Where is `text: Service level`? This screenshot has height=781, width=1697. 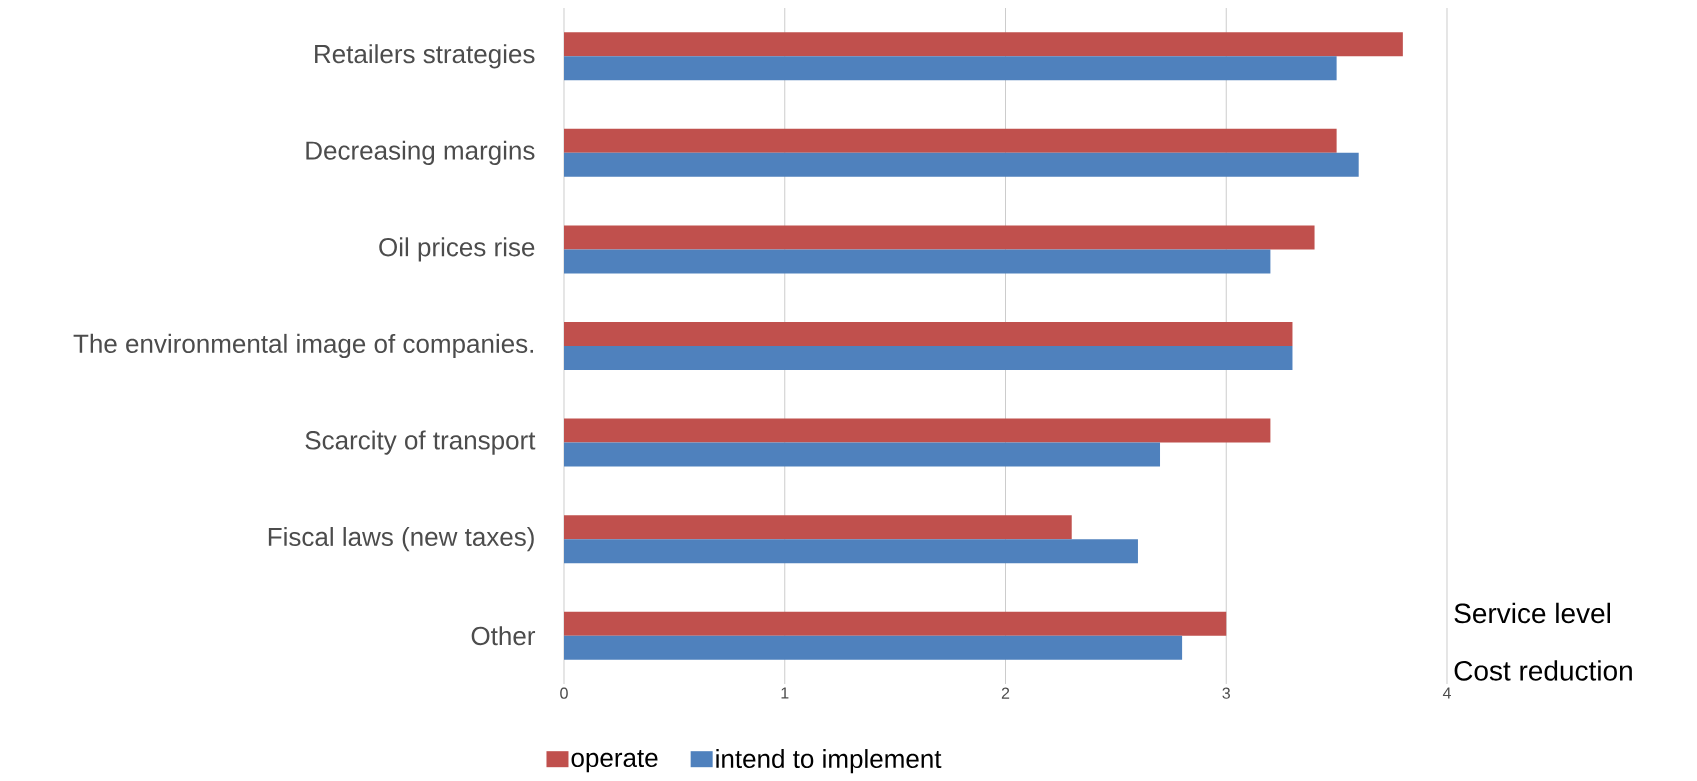 text: Service level is located at coordinates (1532, 613).